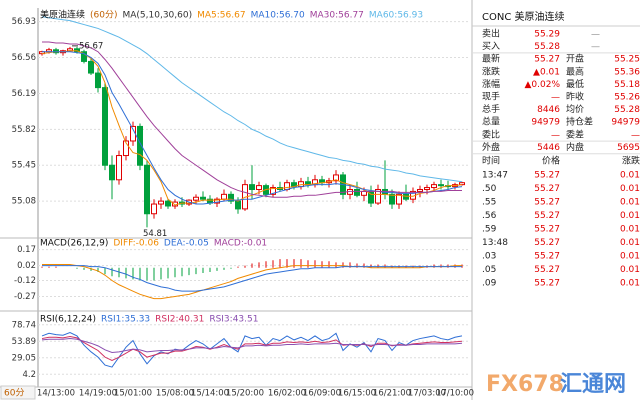 This screenshot has width=640, height=400. I want to click on quote-label: 涨跌, so click(491, 71).